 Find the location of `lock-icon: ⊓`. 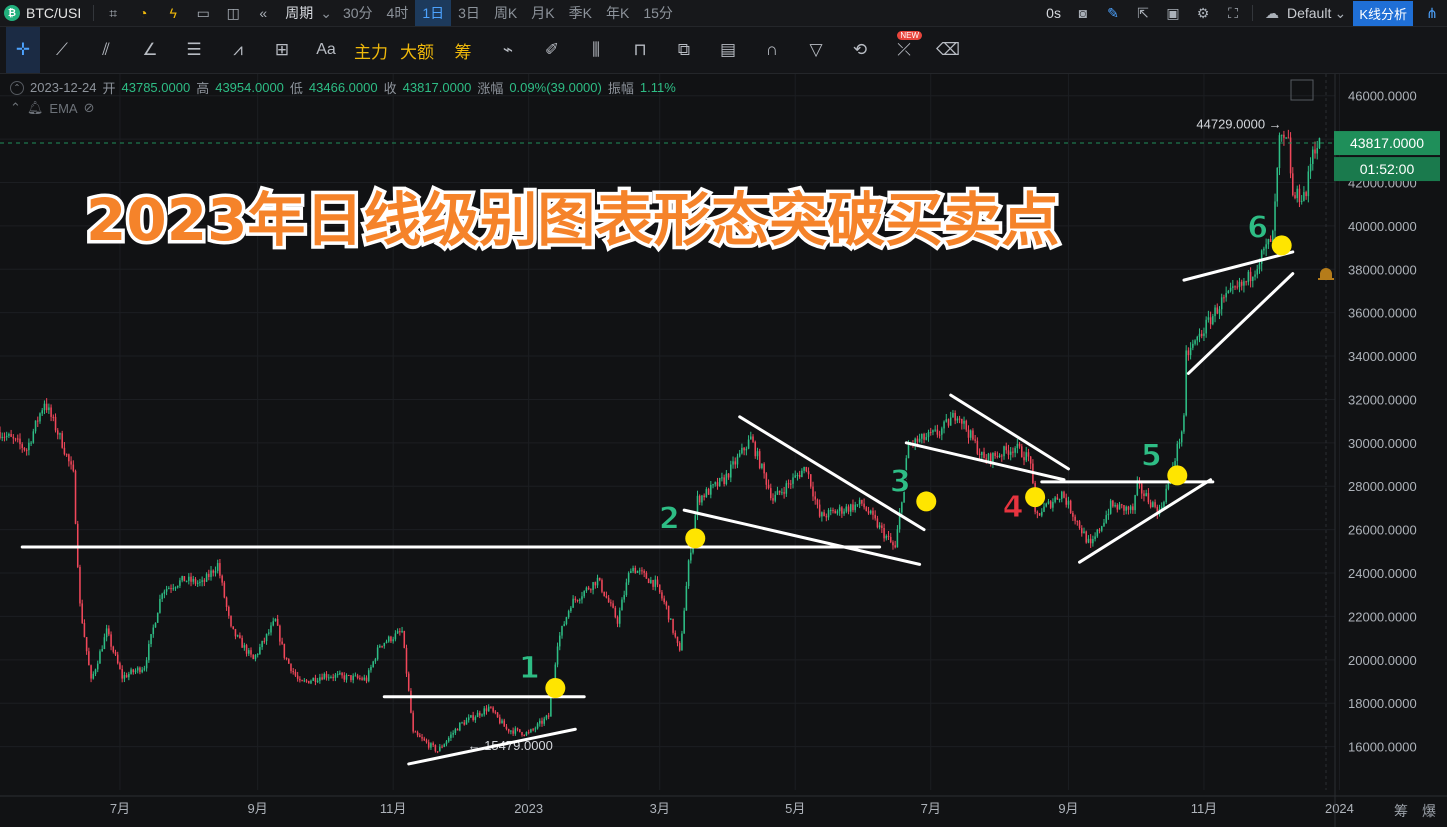

lock-icon: ⊓ is located at coordinates (640, 49).